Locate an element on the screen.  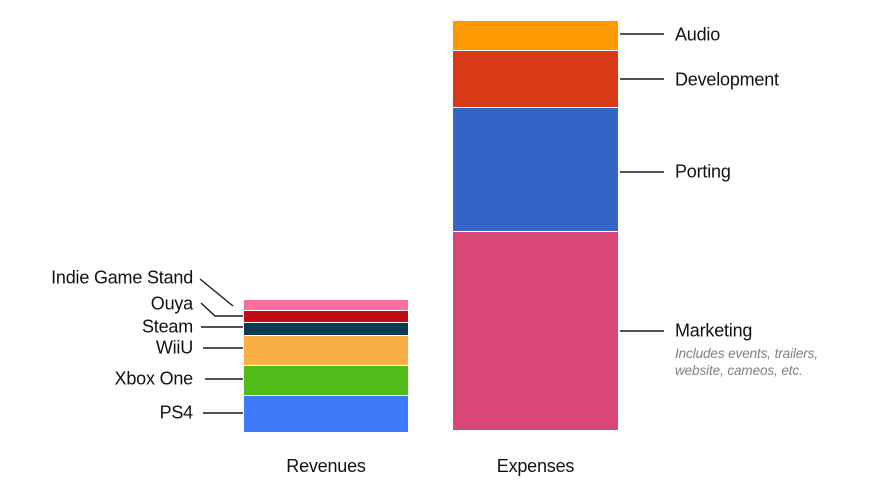
bar-segment-xbox-one is located at coordinates (326, 380).